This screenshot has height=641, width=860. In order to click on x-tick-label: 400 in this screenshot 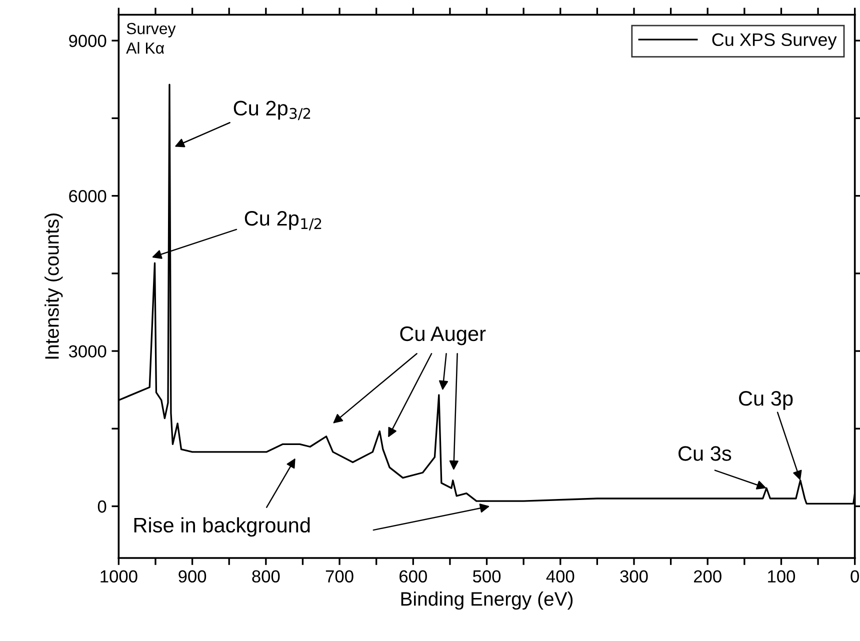, I will do `click(560, 576)`.